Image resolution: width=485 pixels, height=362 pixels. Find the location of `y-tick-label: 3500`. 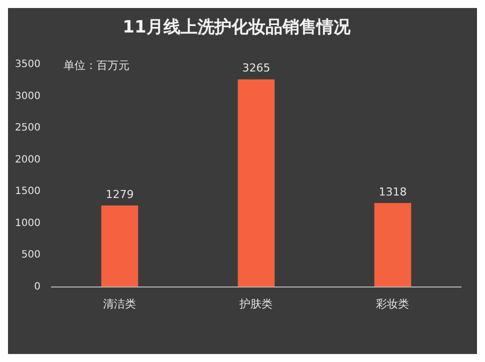

y-tick-label: 3500 is located at coordinates (27, 64).